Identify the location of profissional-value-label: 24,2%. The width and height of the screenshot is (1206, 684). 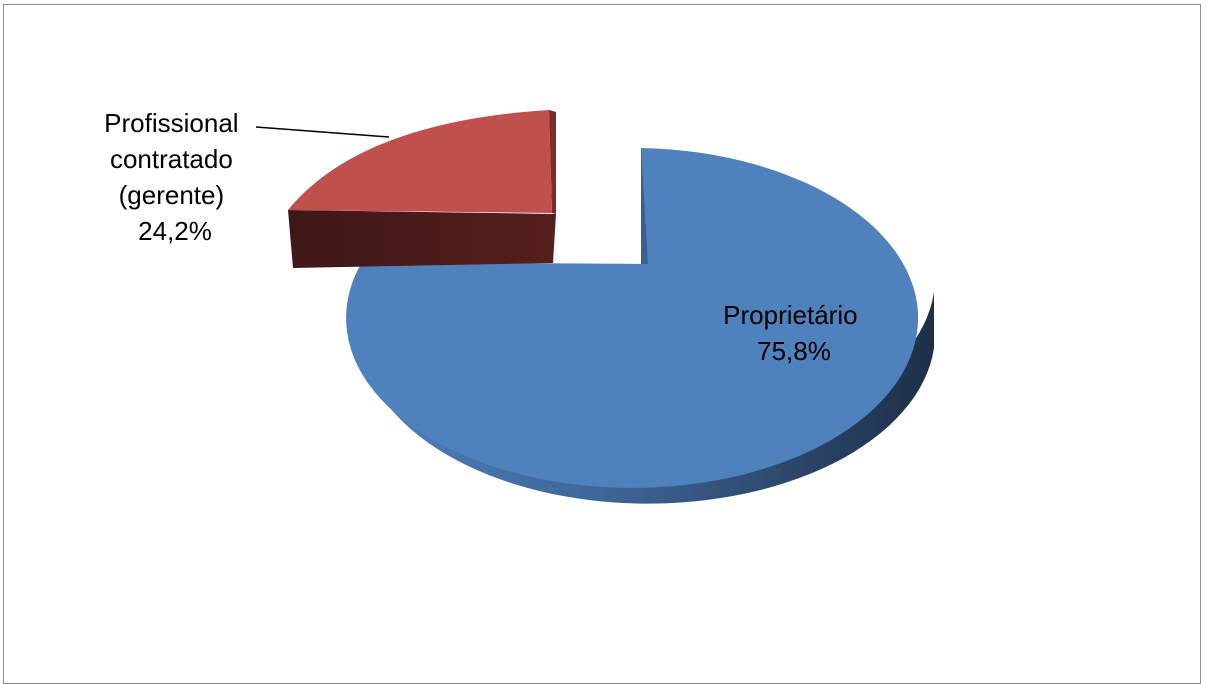
(175, 231).